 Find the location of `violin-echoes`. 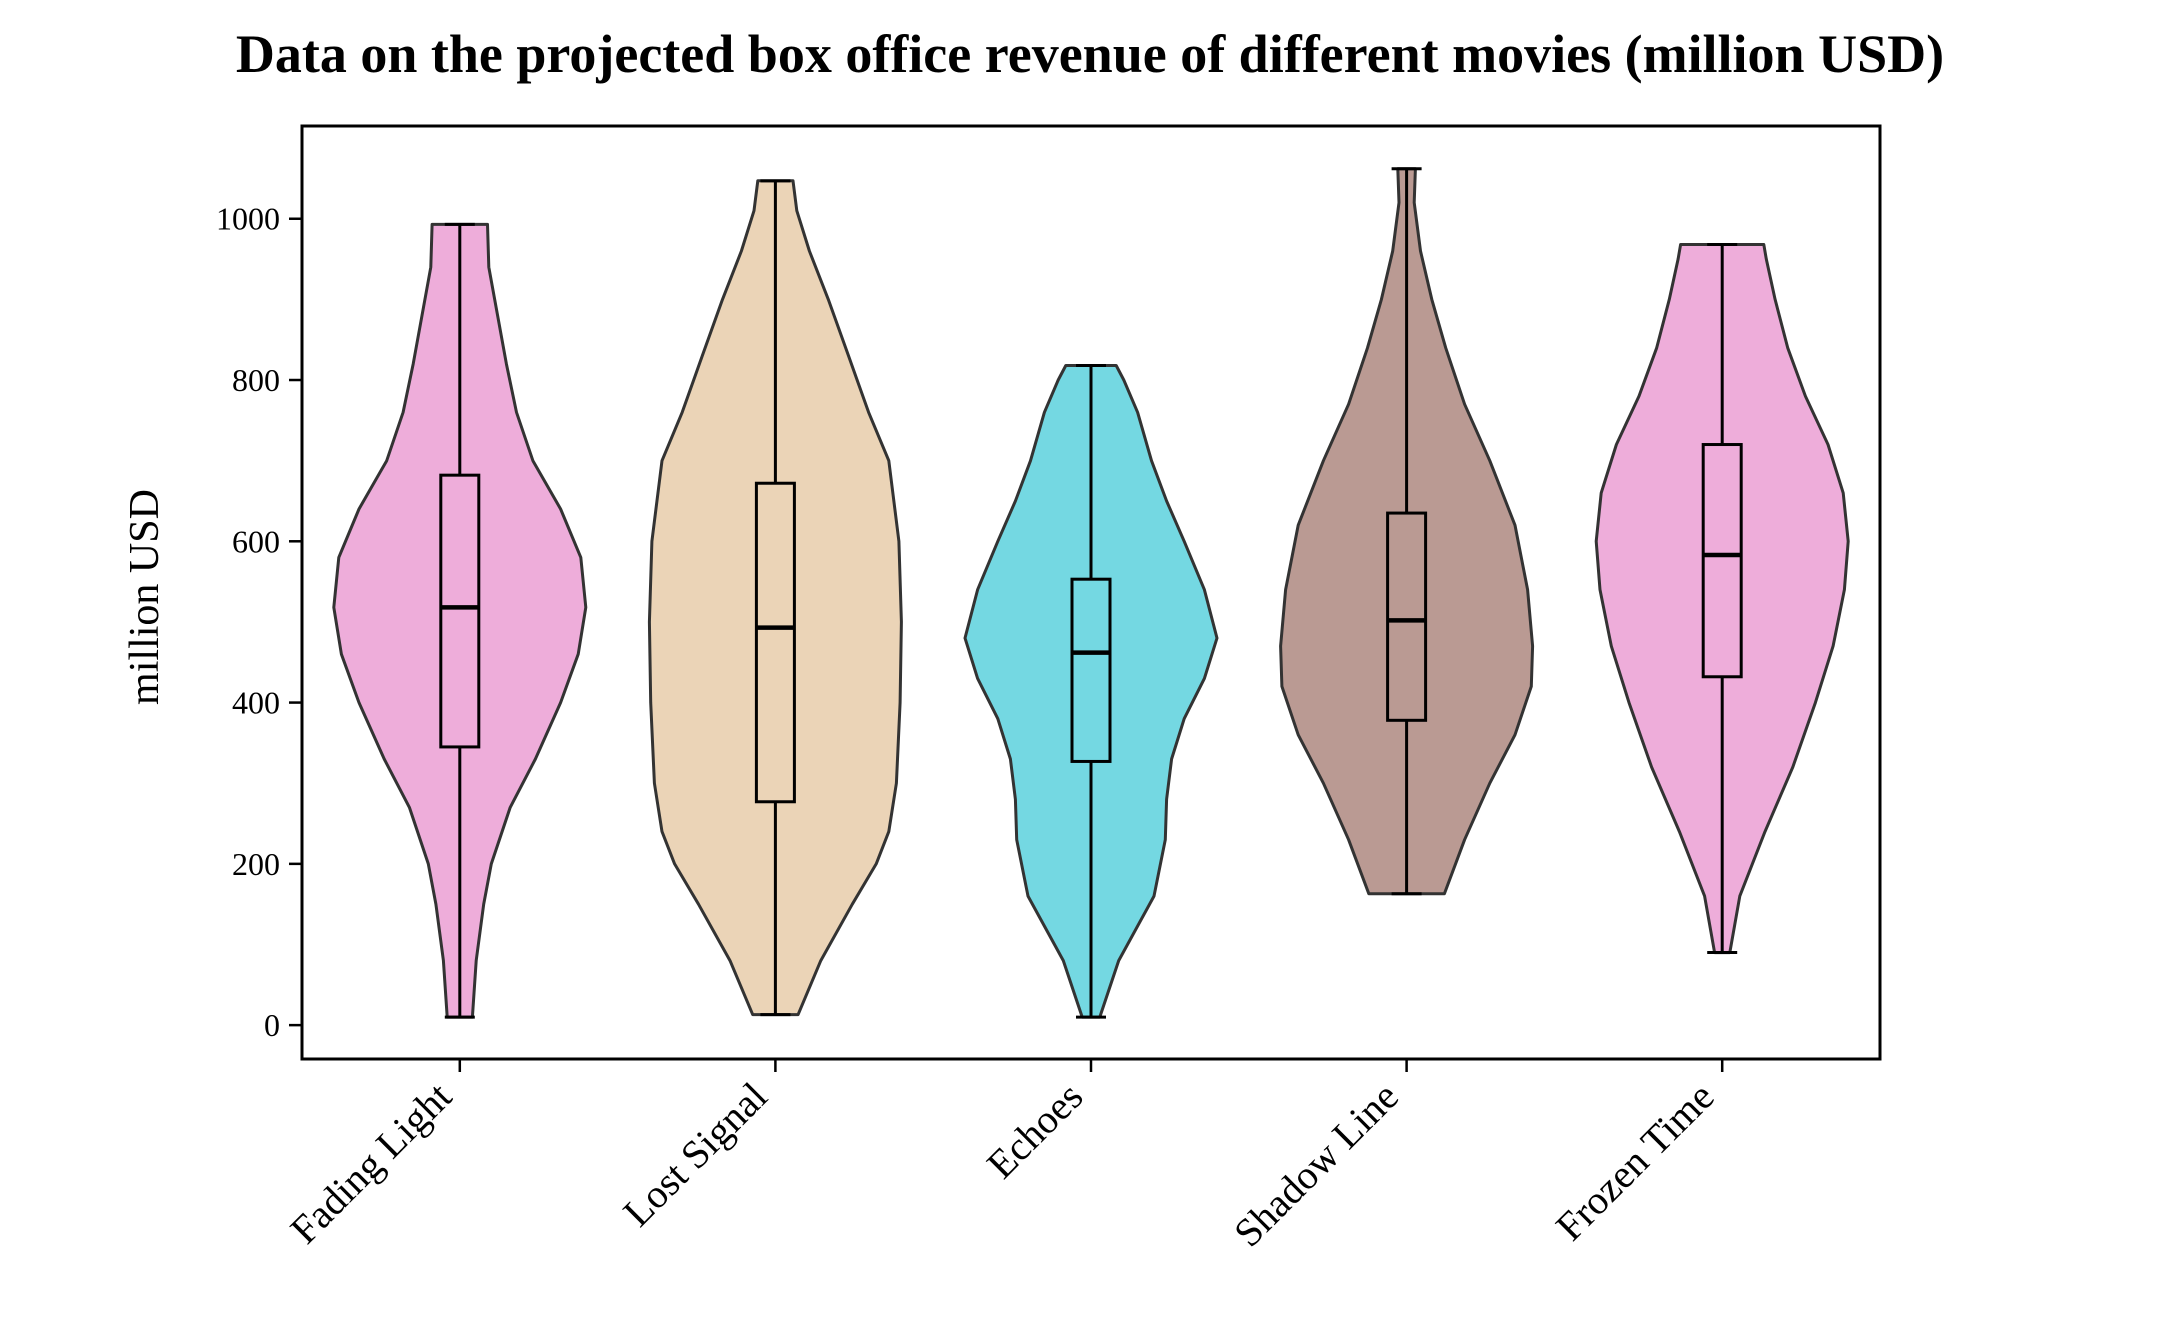

violin-echoes is located at coordinates (1091, 691).